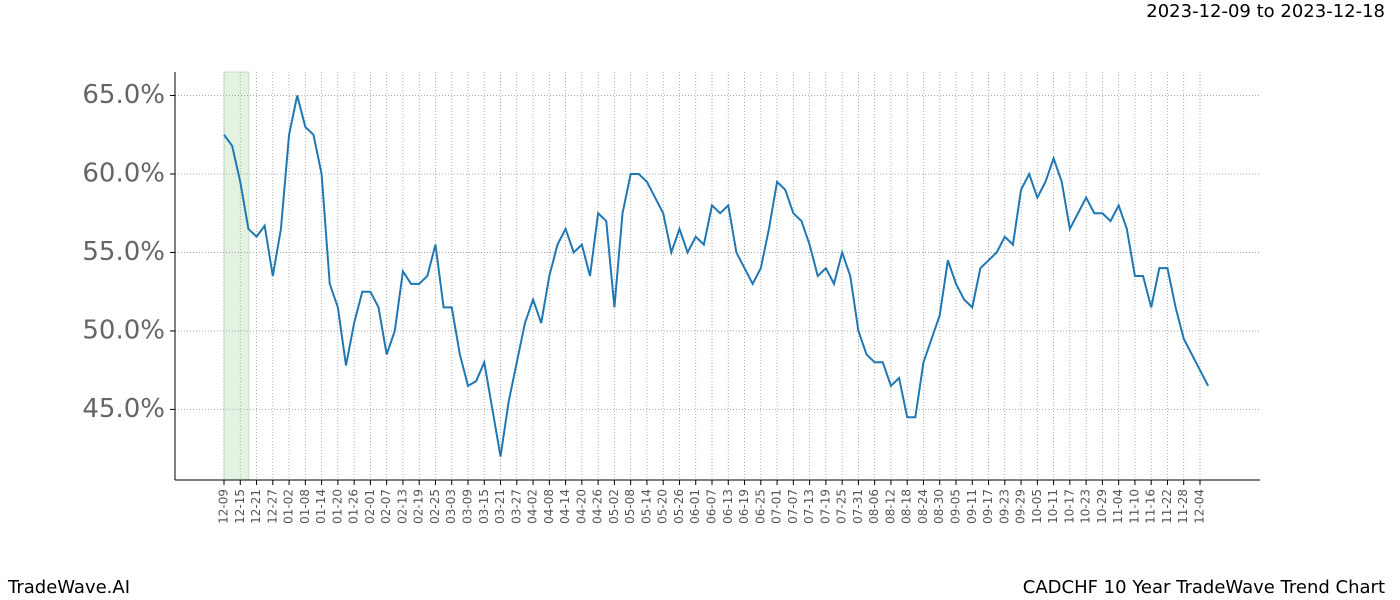  What do you see at coordinates (1069, 506) in the screenshot?
I see `x-tick-label: 10-17` at bounding box center [1069, 506].